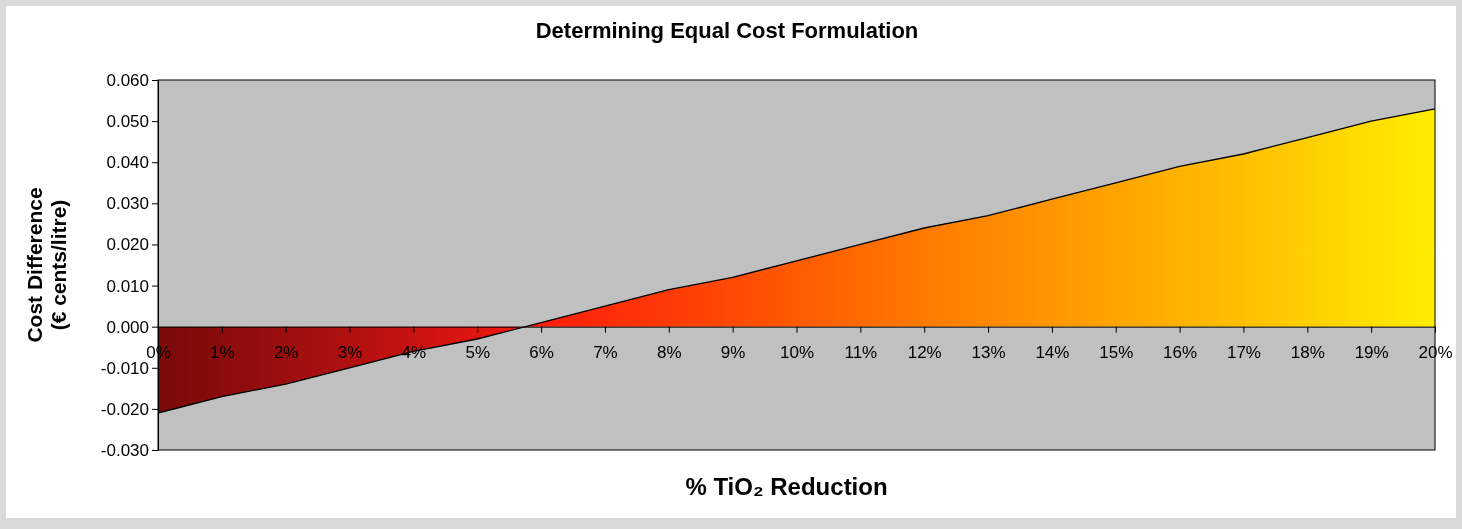 The width and height of the screenshot is (1462, 529). What do you see at coordinates (127, 327) in the screenshot?
I see `y-tick-label: 0.000` at bounding box center [127, 327].